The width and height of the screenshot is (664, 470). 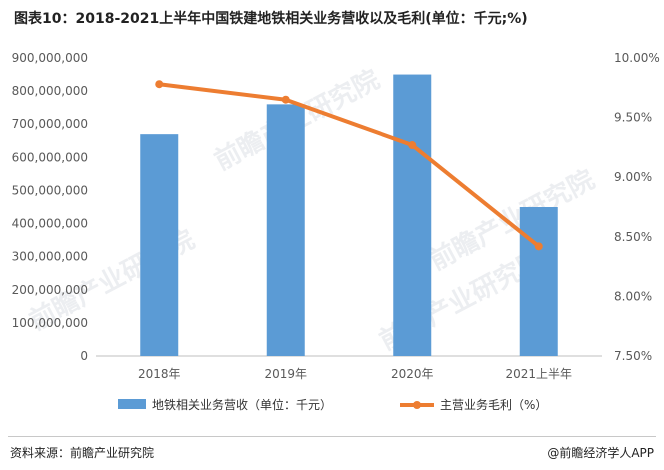 What do you see at coordinates (50, 290) in the screenshot?
I see `y-left-tick-label: 200,000,000` at bounding box center [50, 290].